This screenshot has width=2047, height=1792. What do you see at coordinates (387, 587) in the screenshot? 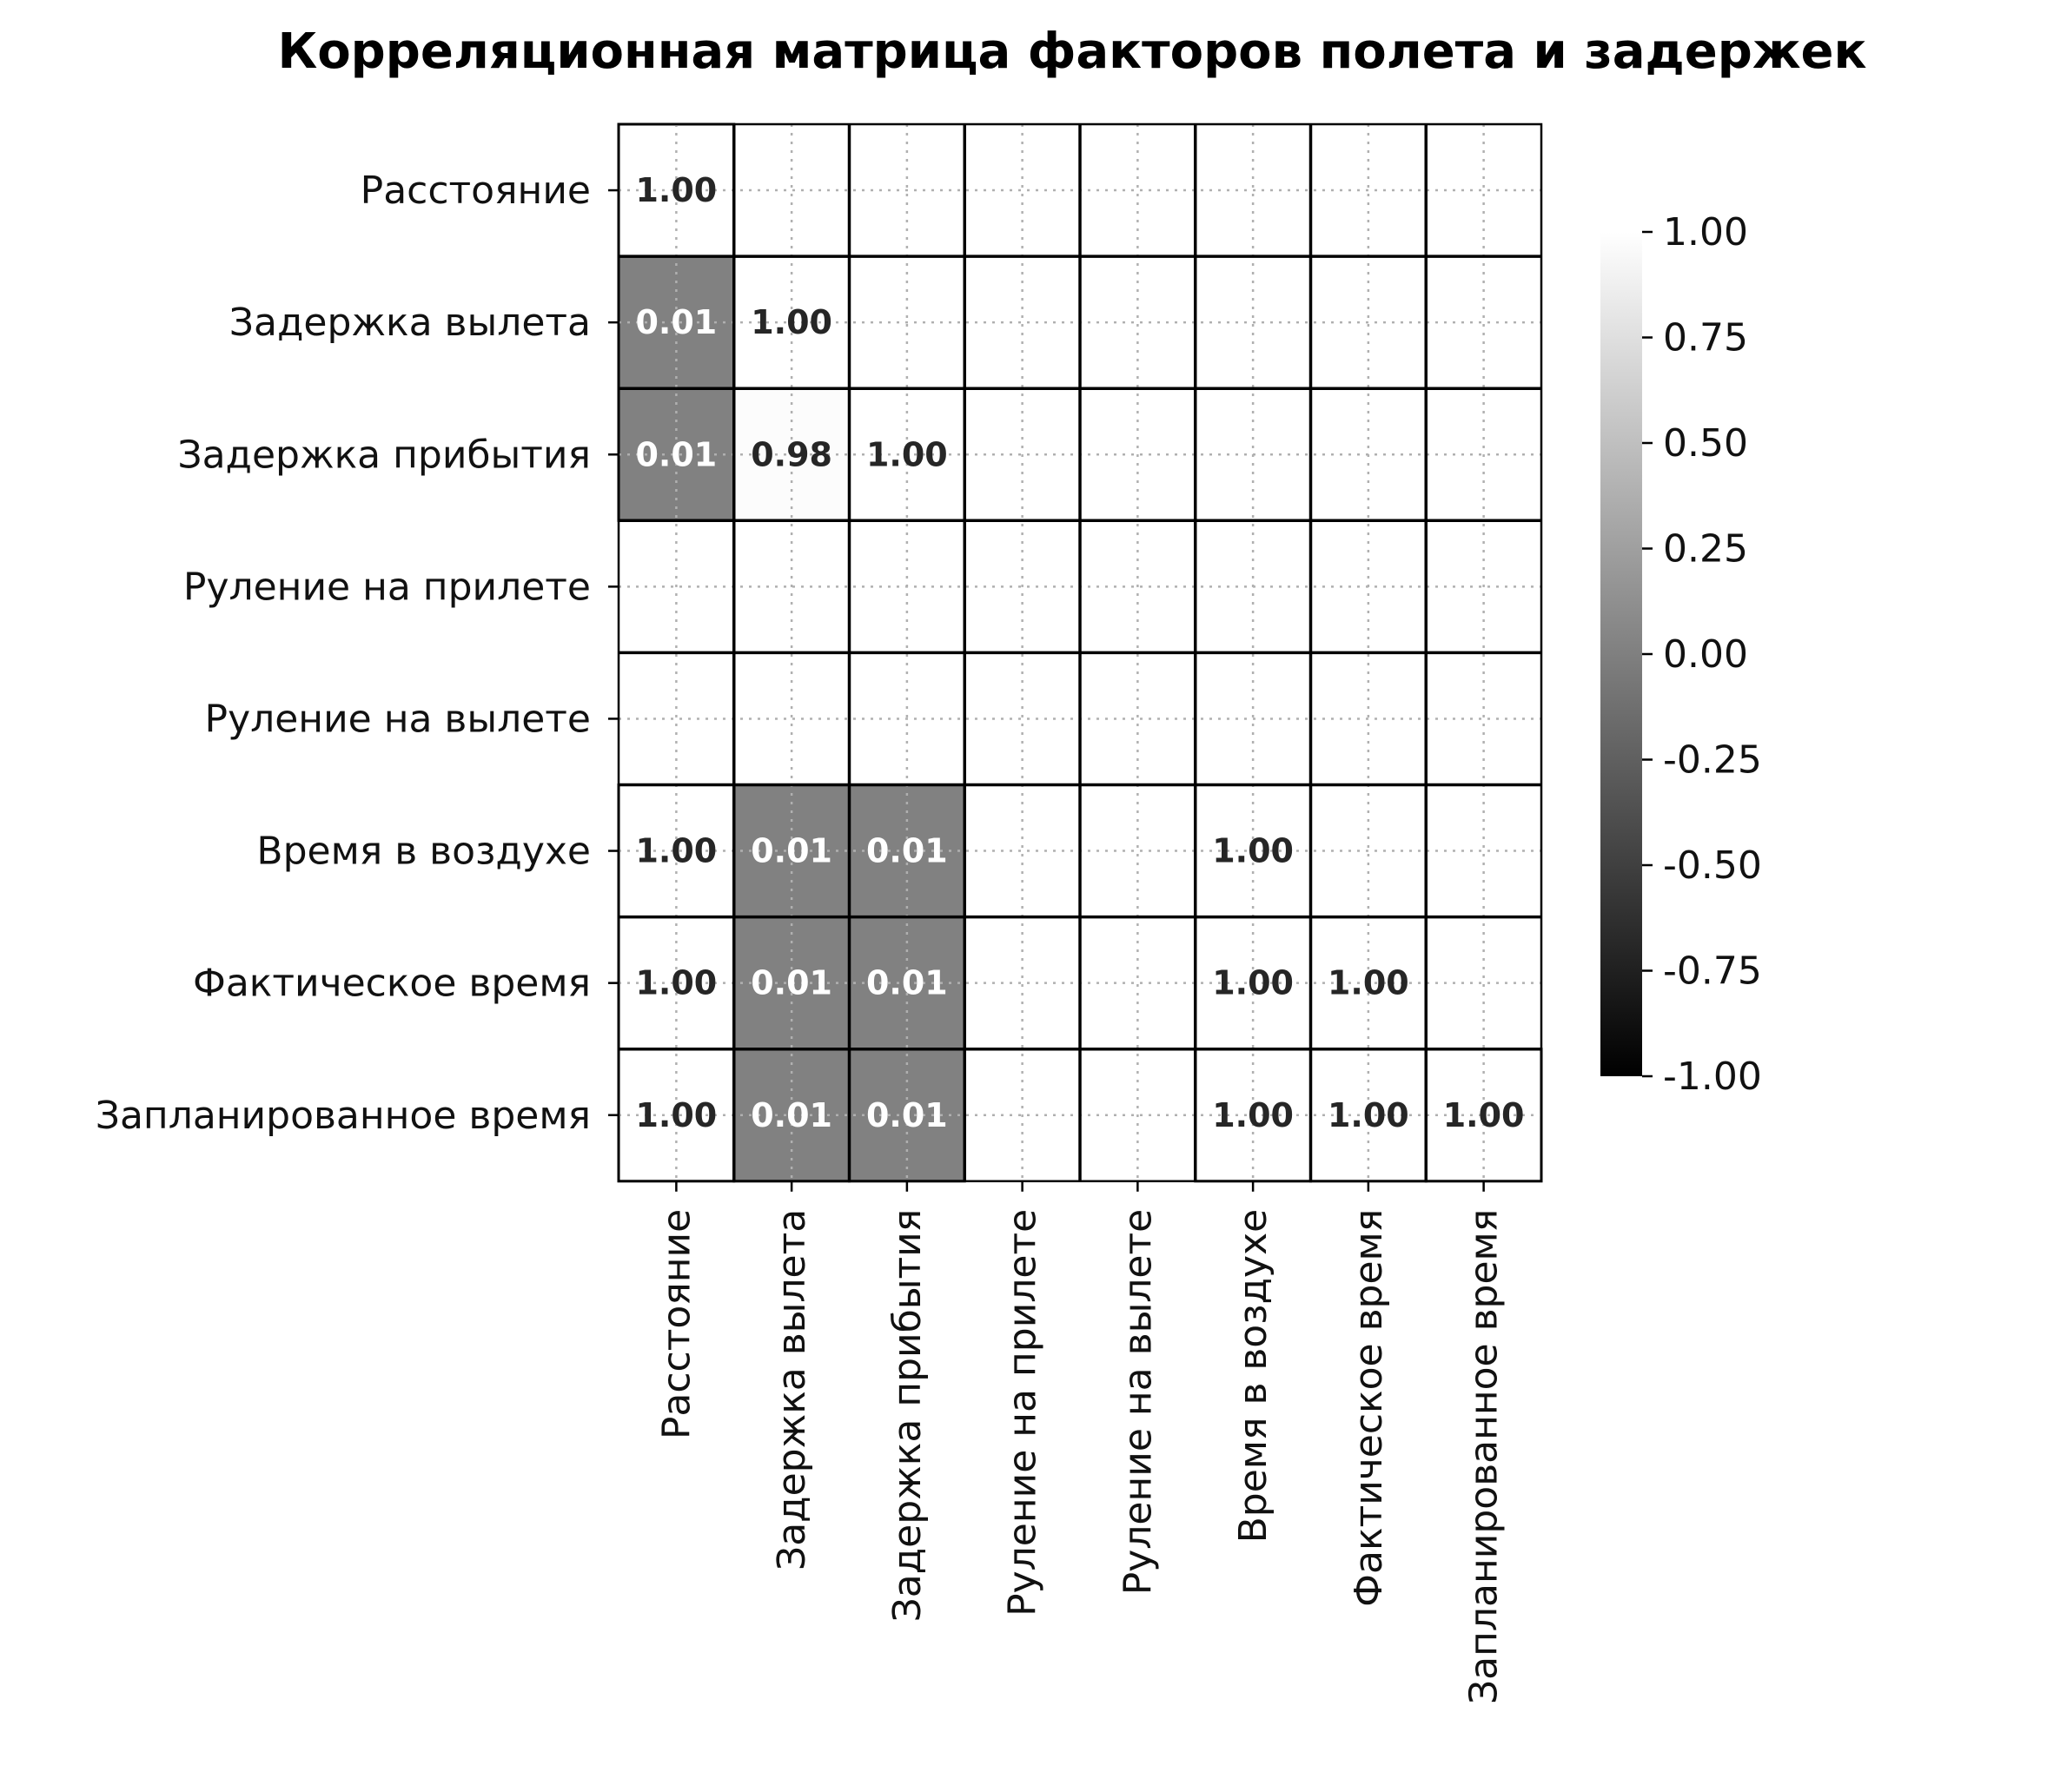
I see `y-tick-label: Руление на прилете` at bounding box center [387, 587].